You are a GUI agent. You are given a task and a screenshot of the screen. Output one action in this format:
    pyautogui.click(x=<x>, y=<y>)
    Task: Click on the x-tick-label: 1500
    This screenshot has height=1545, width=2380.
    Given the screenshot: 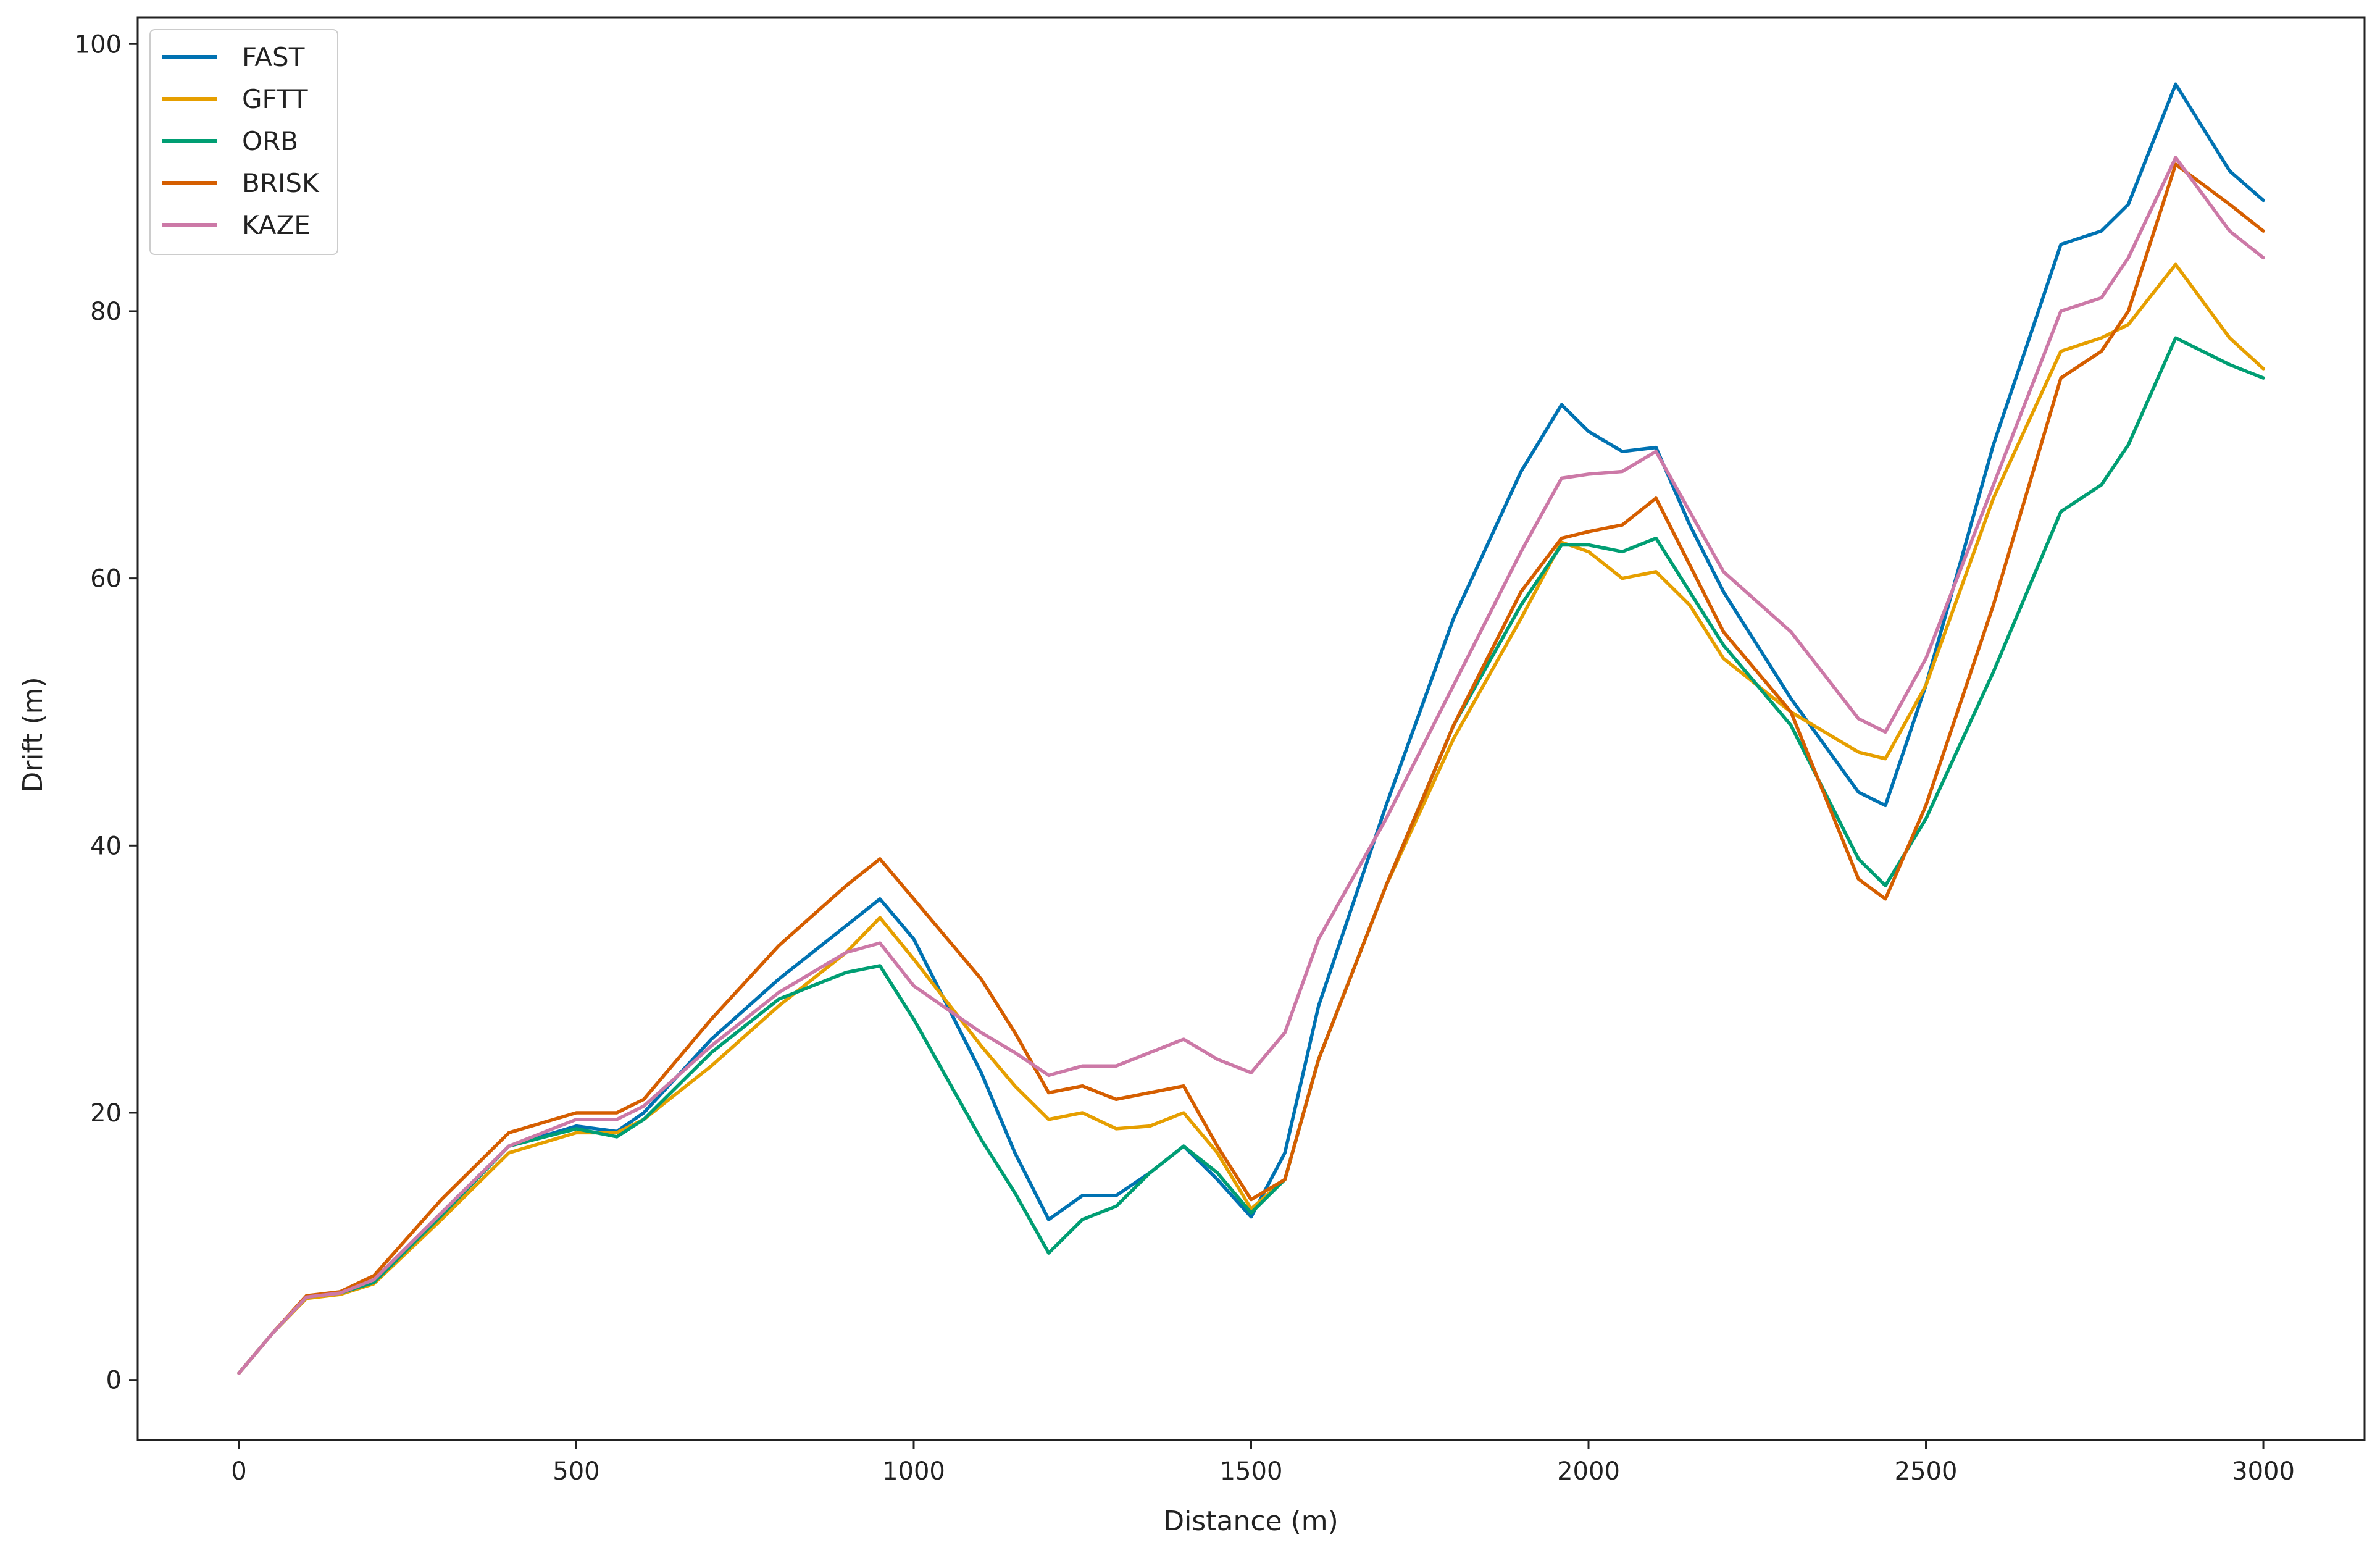 What is the action you would take?
    pyautogui.click(x=1251, y=1472)
    